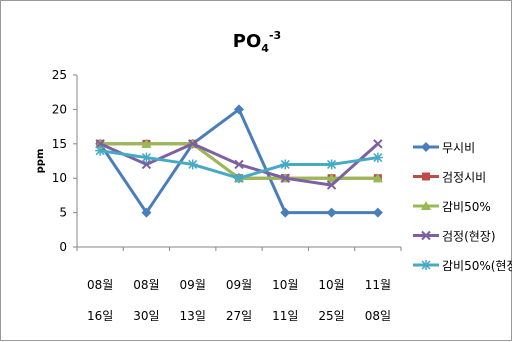 This screenshot has width=512, height=342. What do you see at coordinates (378, 285) in the screenshot?
I see `x-tick-label-month: 11월` at bounding box center [378, 285].